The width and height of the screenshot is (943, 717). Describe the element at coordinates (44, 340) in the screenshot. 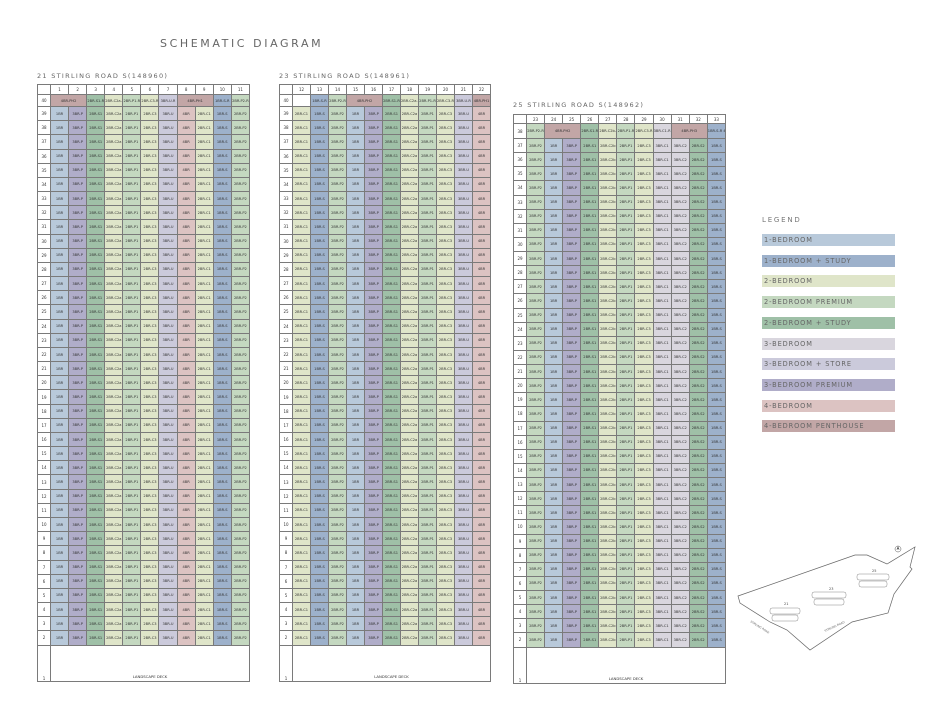

I see `floor-number: 23` at that location.